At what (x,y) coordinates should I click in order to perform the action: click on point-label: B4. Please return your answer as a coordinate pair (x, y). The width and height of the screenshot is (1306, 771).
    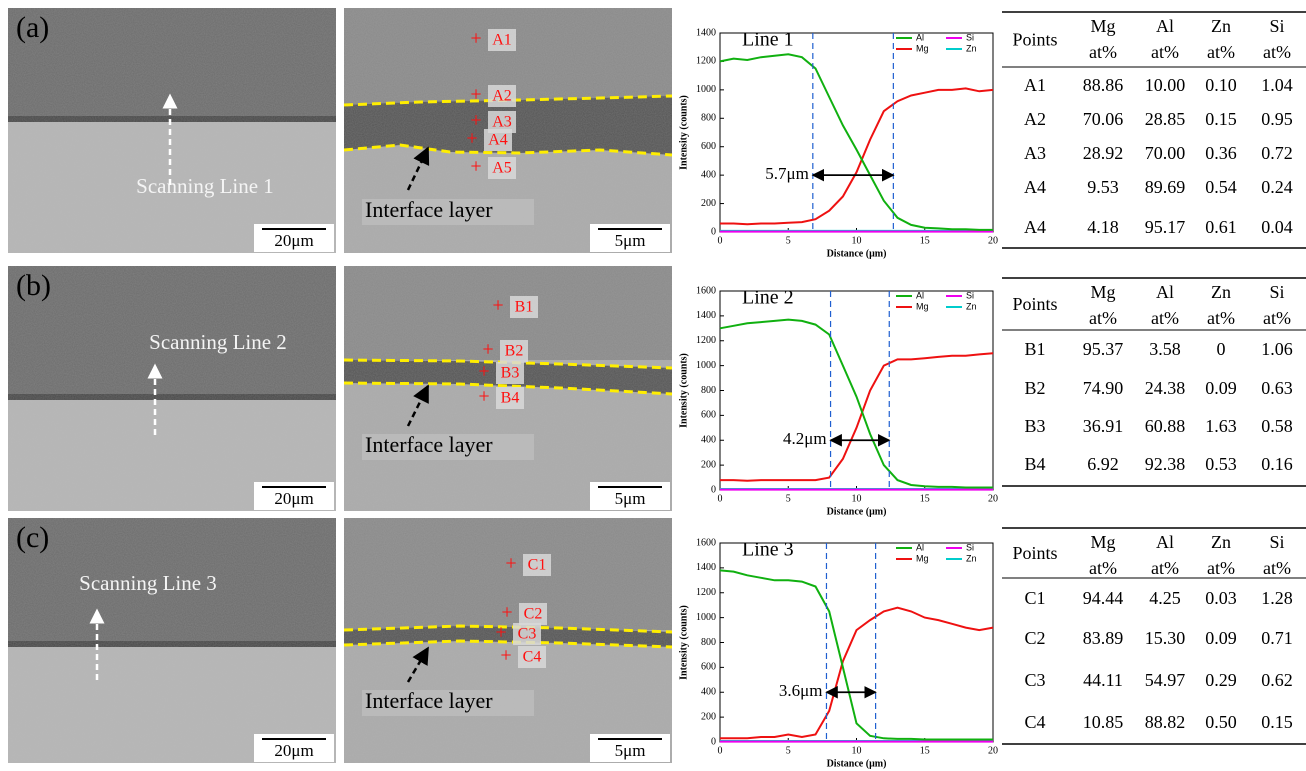
    Looking at the image, I should click on (510, 398).